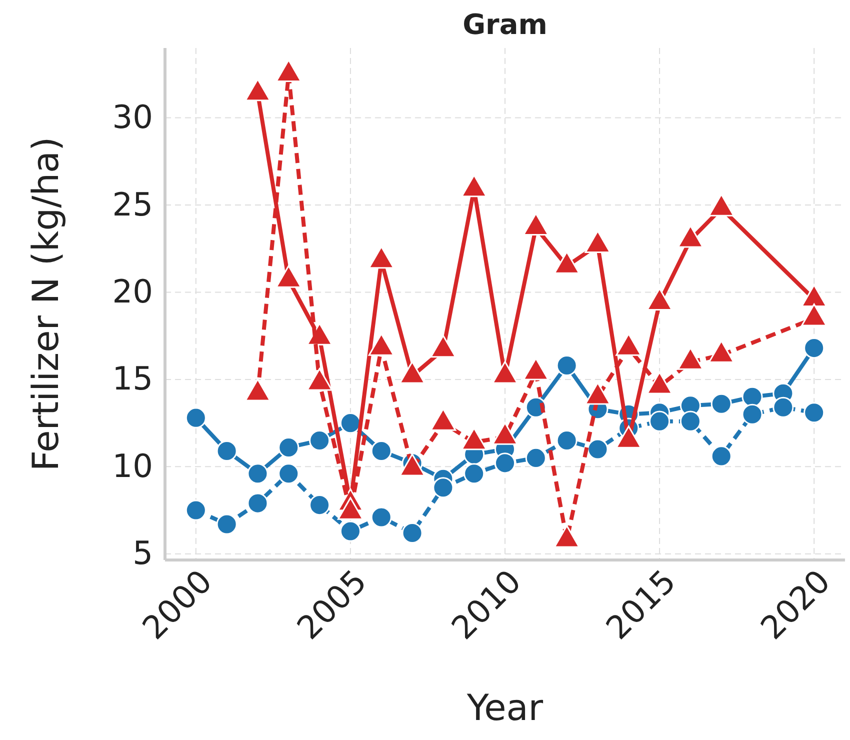  Describe the element at coordinates (142, 553) in the screenshot. I see `y-tick-label: 5` at that location.